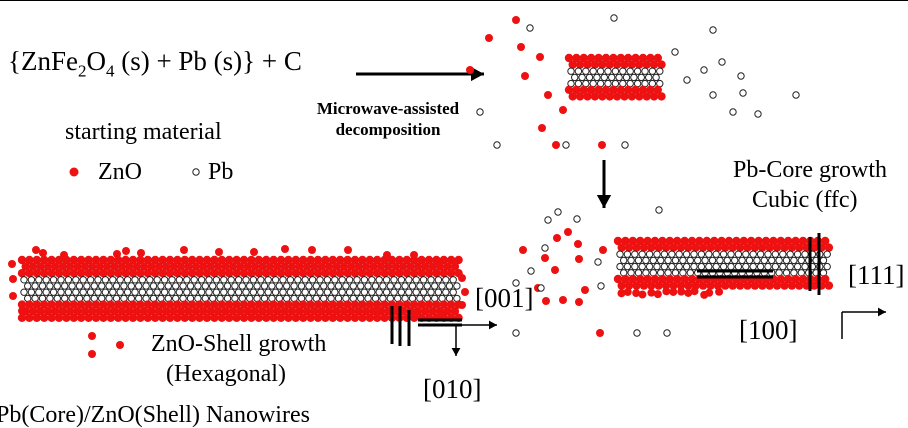 The image size is (908, 428). What do you see at coordinates (666, 291) in the screenshot?
I see `right-rod-fringe-dot` at bounding box center [666, 291].